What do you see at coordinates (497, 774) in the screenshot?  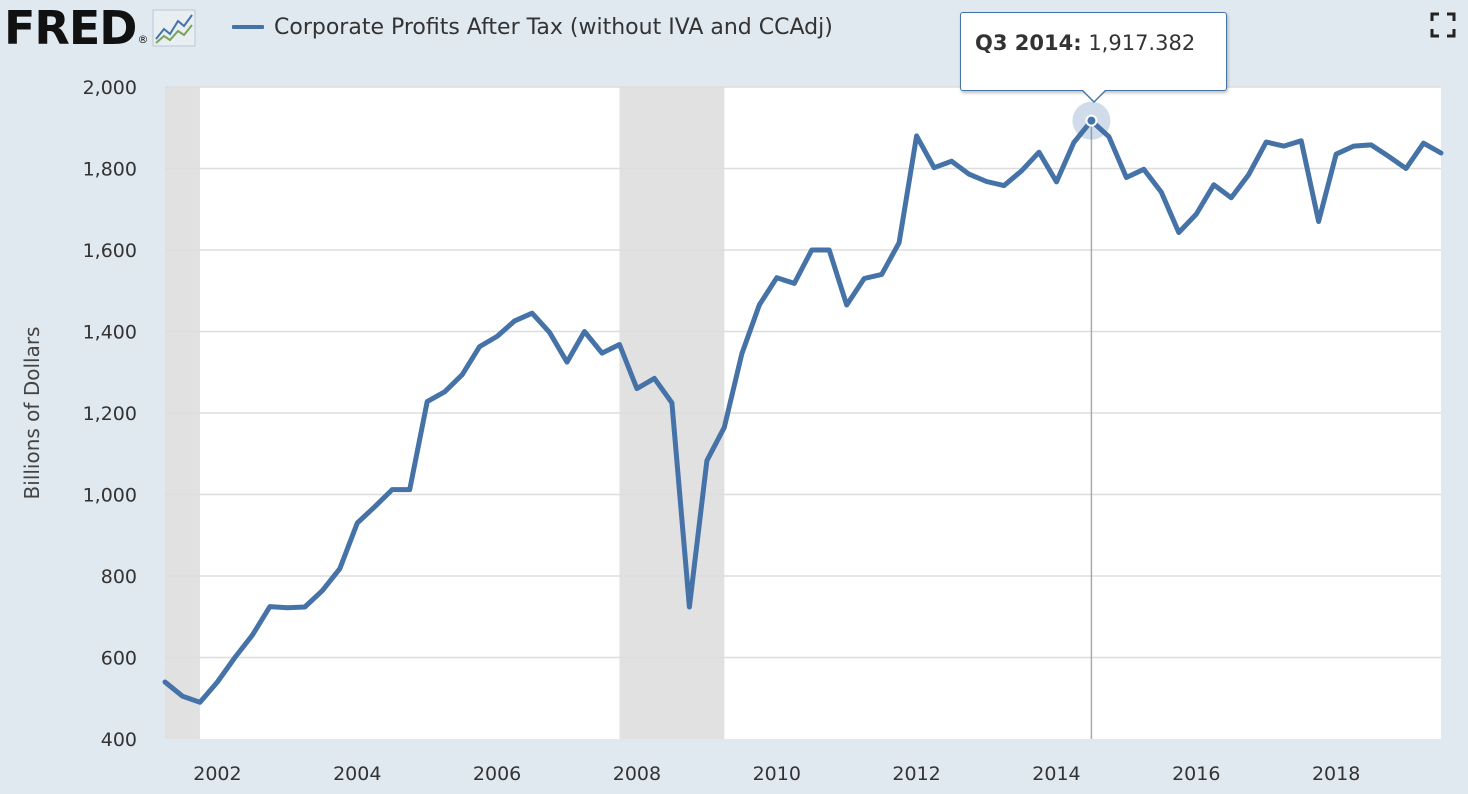 I see `x-tick-label: 2006` at bounding box center [497, 774].